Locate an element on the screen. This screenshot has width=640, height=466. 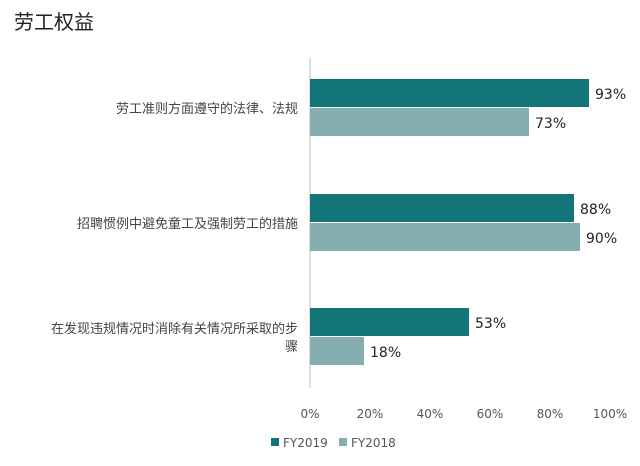
data-label: 73% is located at coordinates (550, 124).